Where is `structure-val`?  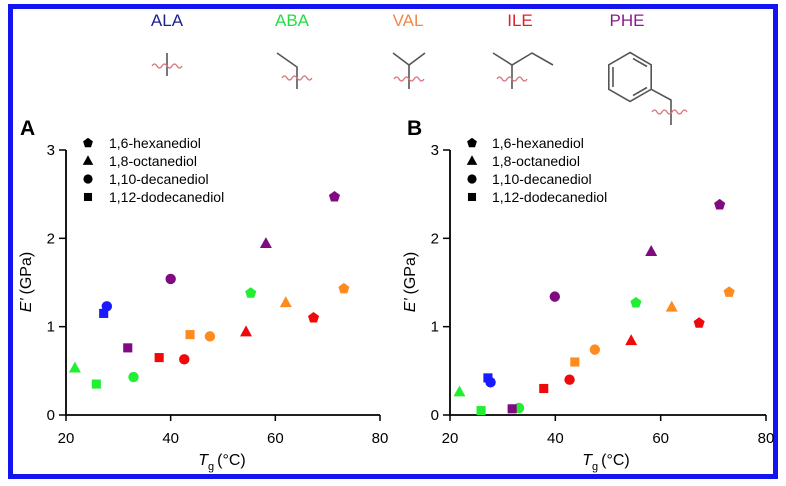 structure-val is located at coordinates (409, 70).